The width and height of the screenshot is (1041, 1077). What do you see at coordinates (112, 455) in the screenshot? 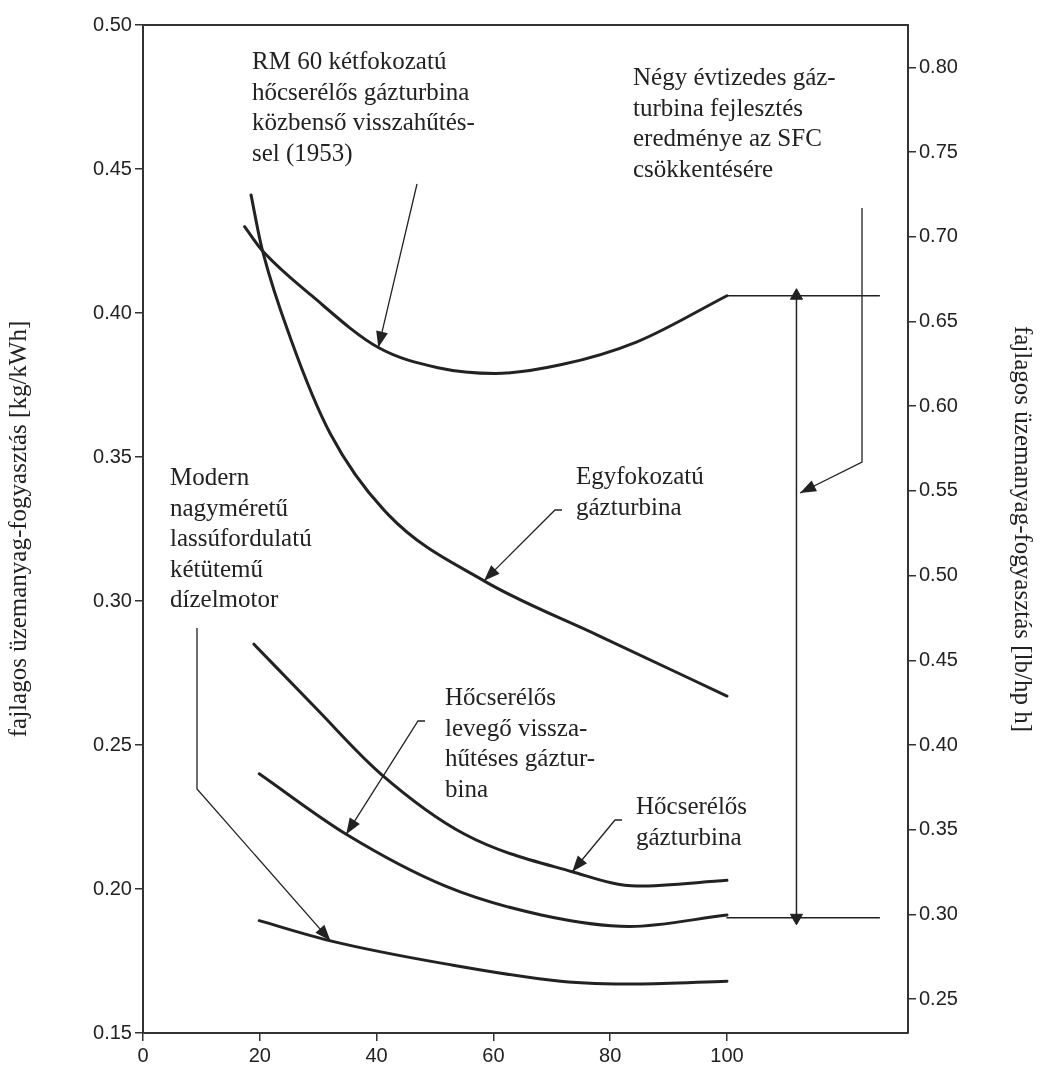
I see `y-tick-label: 0.35` at bounding box center [112, 455].